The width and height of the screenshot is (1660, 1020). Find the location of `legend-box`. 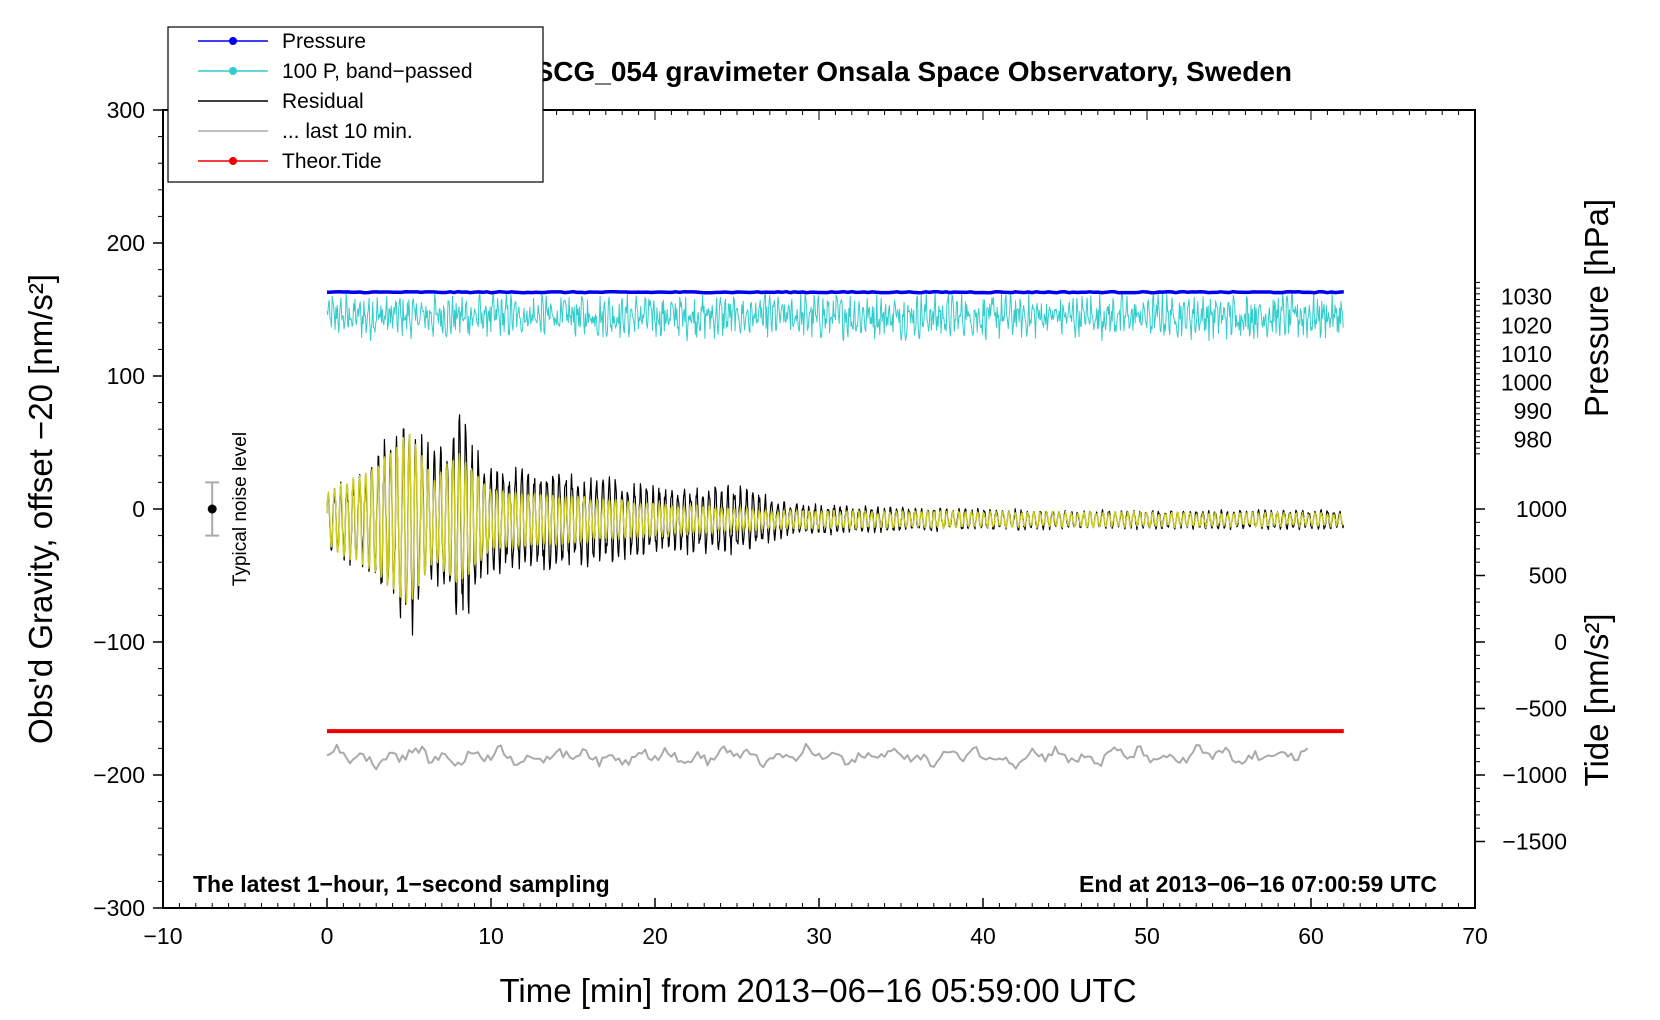

legend-box is located at coordinates (355, 104).